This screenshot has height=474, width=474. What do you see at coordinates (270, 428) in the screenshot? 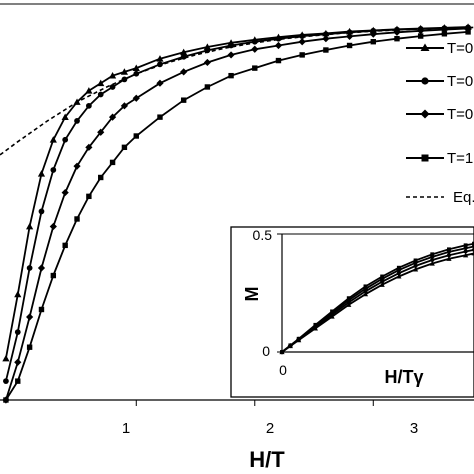
I see `main-x-tick-label-2: 2` at bounding box center [270, 428].